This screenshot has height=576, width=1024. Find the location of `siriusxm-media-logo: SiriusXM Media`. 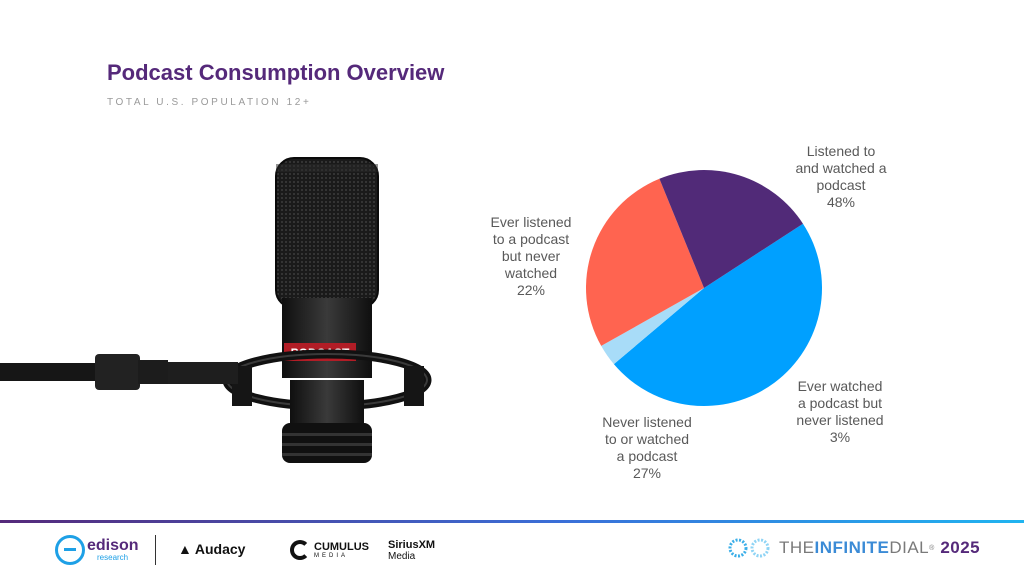

siriusxm-media-logo: SiriusXM Media is located at coordinates (412, 550).